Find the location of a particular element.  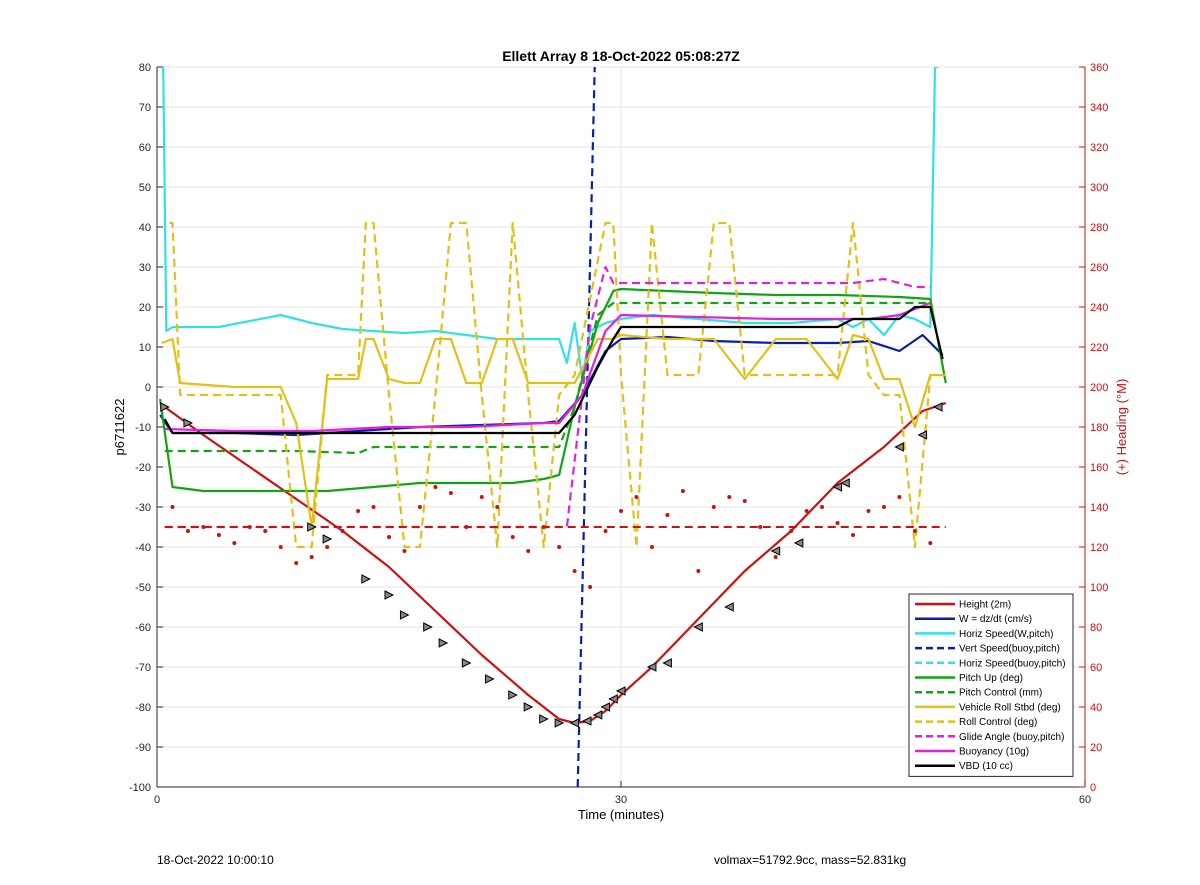

y2-tick-label: 160 is located at coordinates (1099, 468).